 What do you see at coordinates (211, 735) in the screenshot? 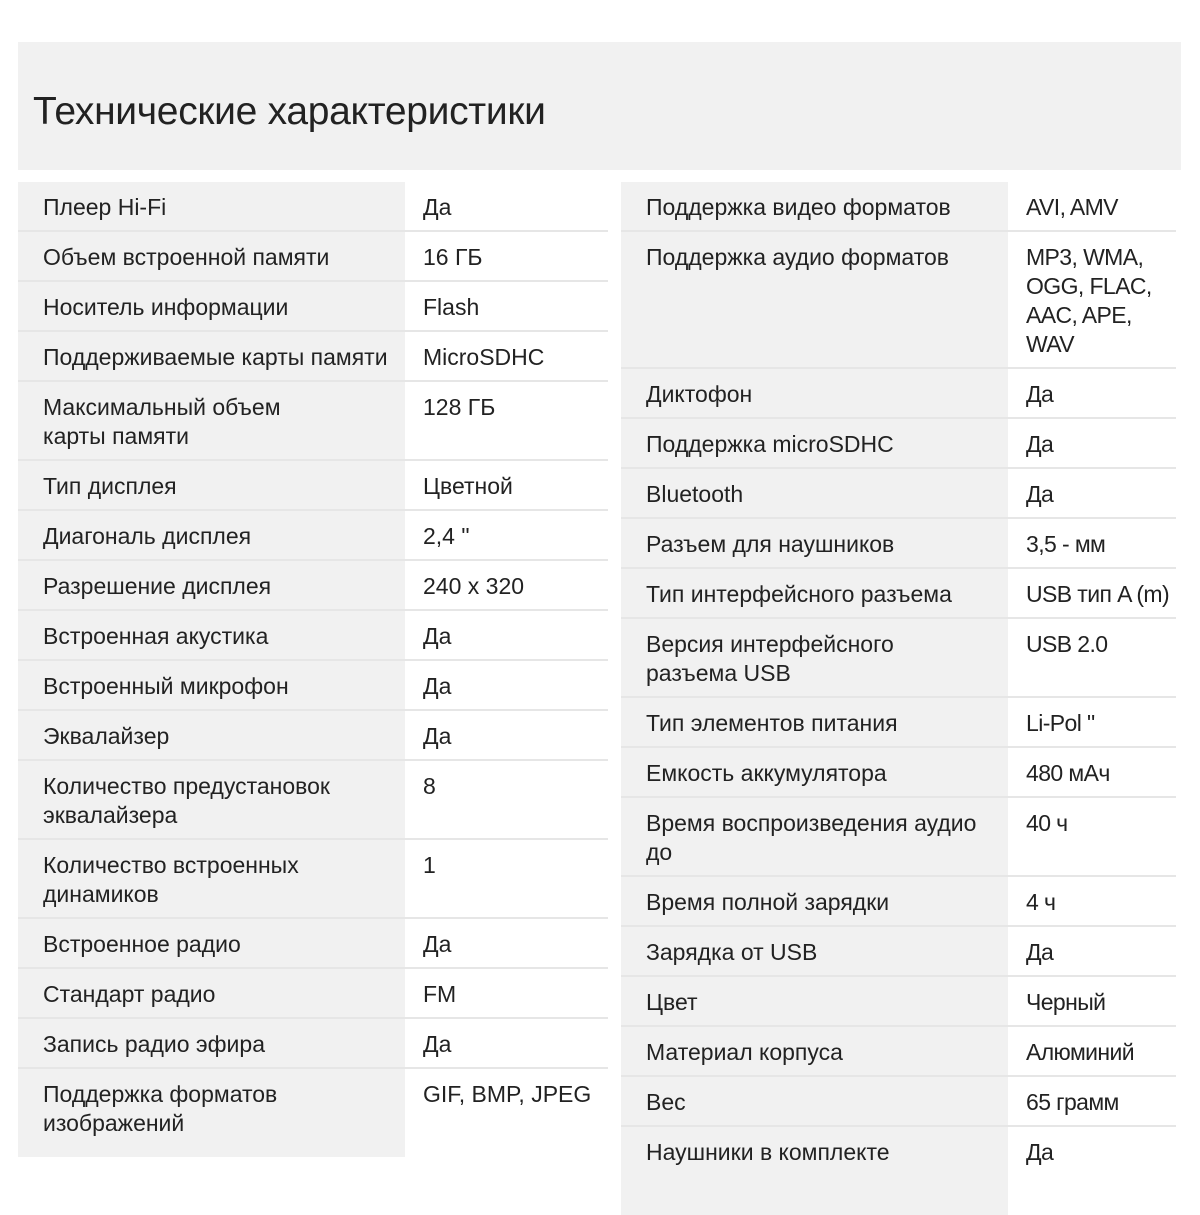
I see `spec-label: Эквалайзер` at bounding box center [211, 735].